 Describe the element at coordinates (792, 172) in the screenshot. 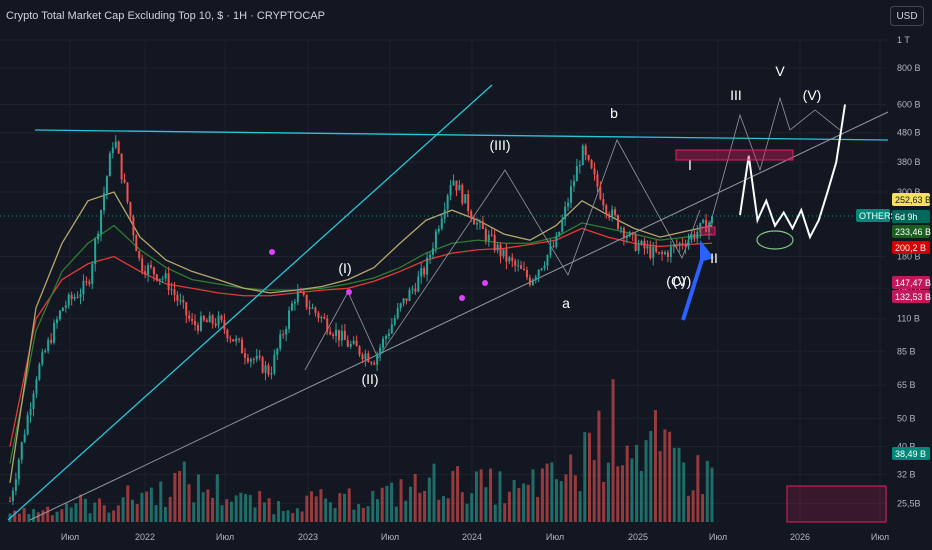

I see `projection-path` at that location.